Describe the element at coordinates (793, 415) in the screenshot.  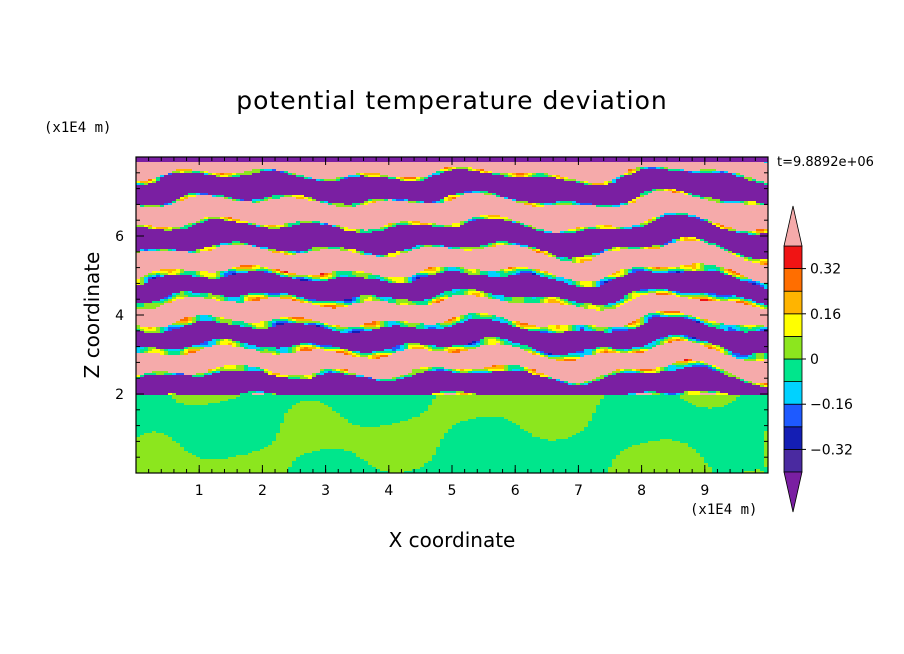
I see `colorbar-segment` at that location.